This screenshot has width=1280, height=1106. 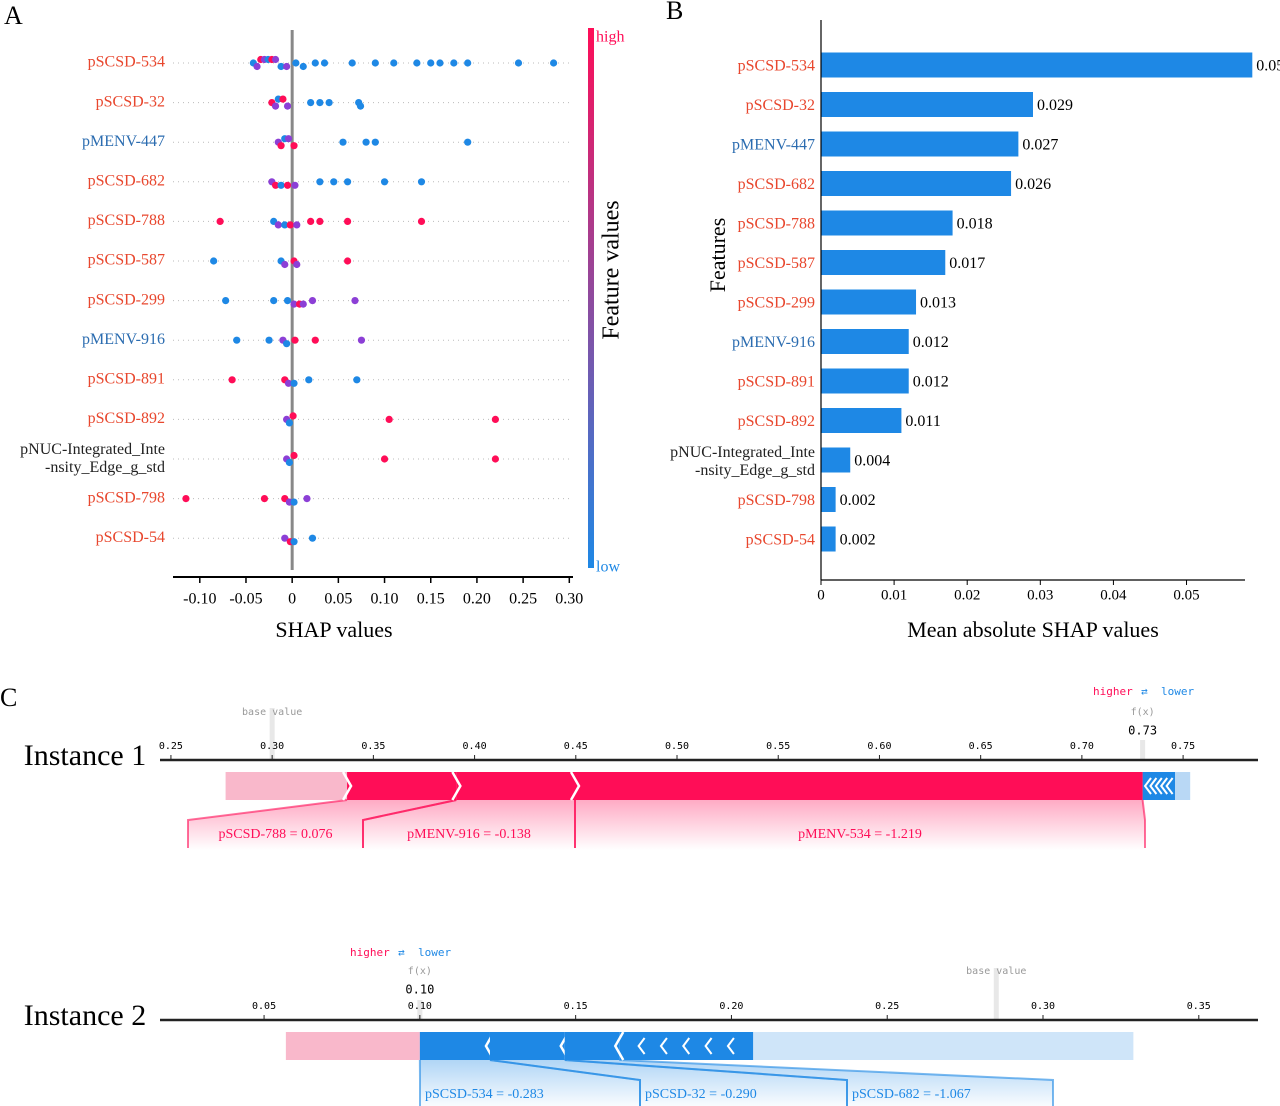 I want to click on x-tick-label: 0.65, so click(x=981, y=746).